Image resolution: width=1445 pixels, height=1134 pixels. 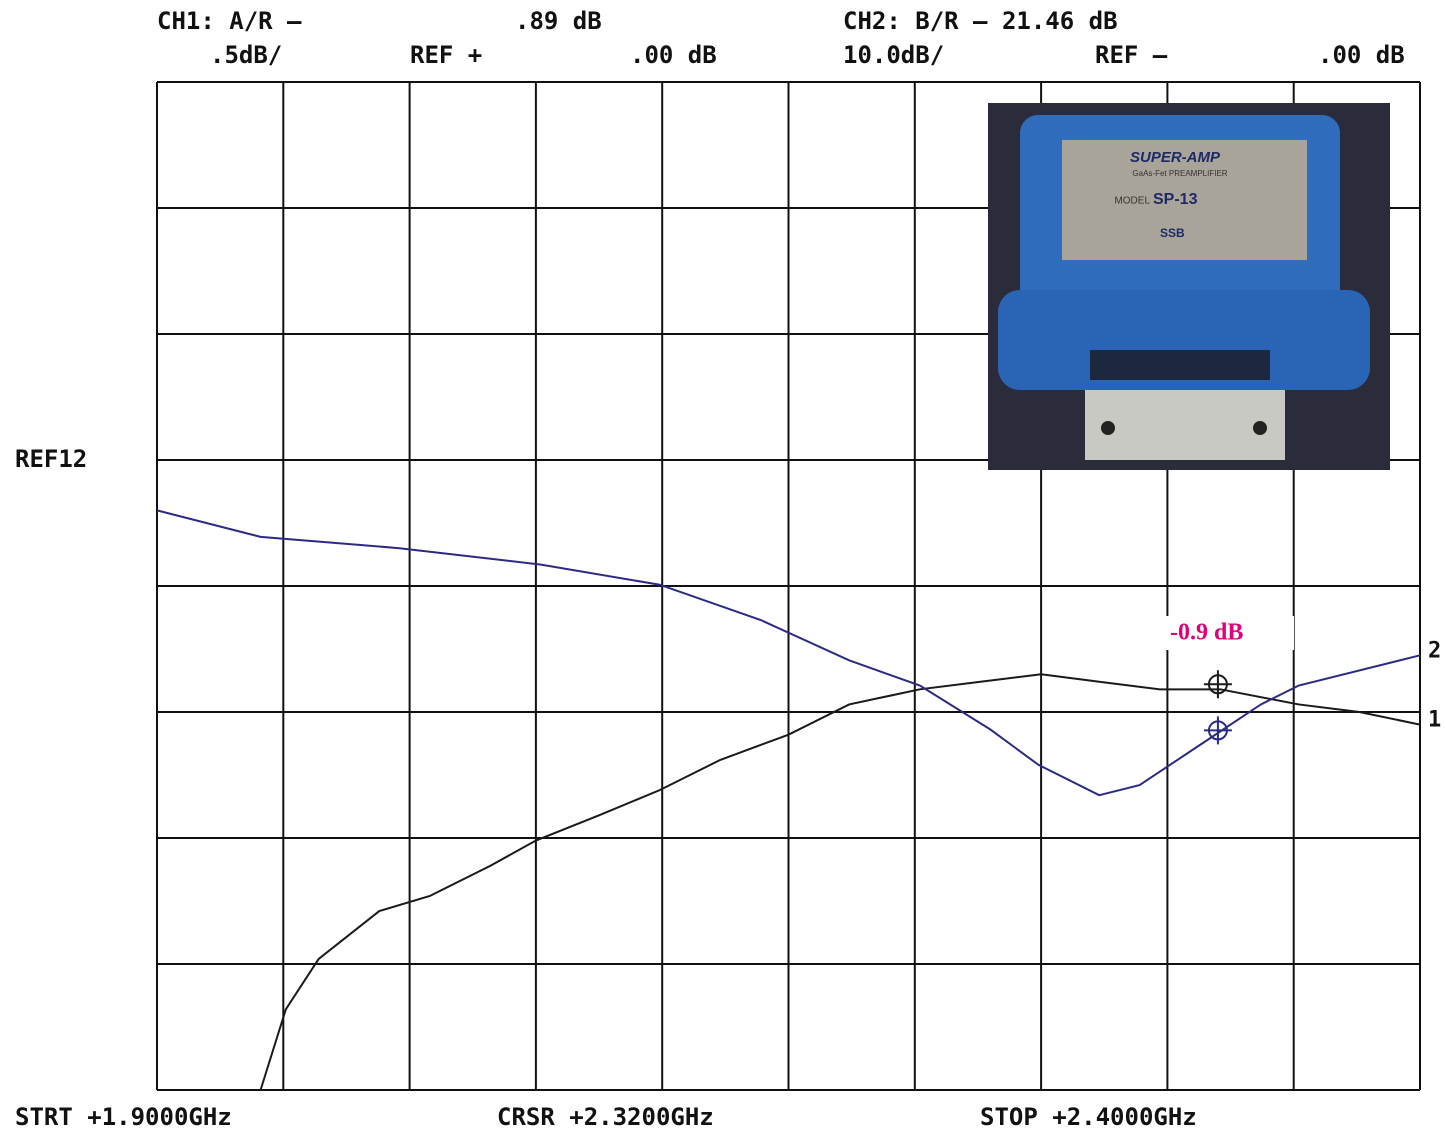 What do you see at coordinates (246, 55) in the screenshot?
I see `header-ch1-scale: .5dB/` at bounding box center [246, 55].